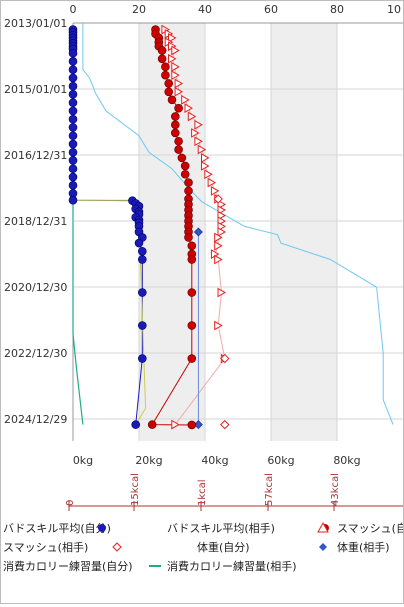 The width and height of the screenshot is (404, 607). What do you see at coordinates (198, 232) in the screenshot?
I see `point-weight-opponent` at bounding box center [198, 232].